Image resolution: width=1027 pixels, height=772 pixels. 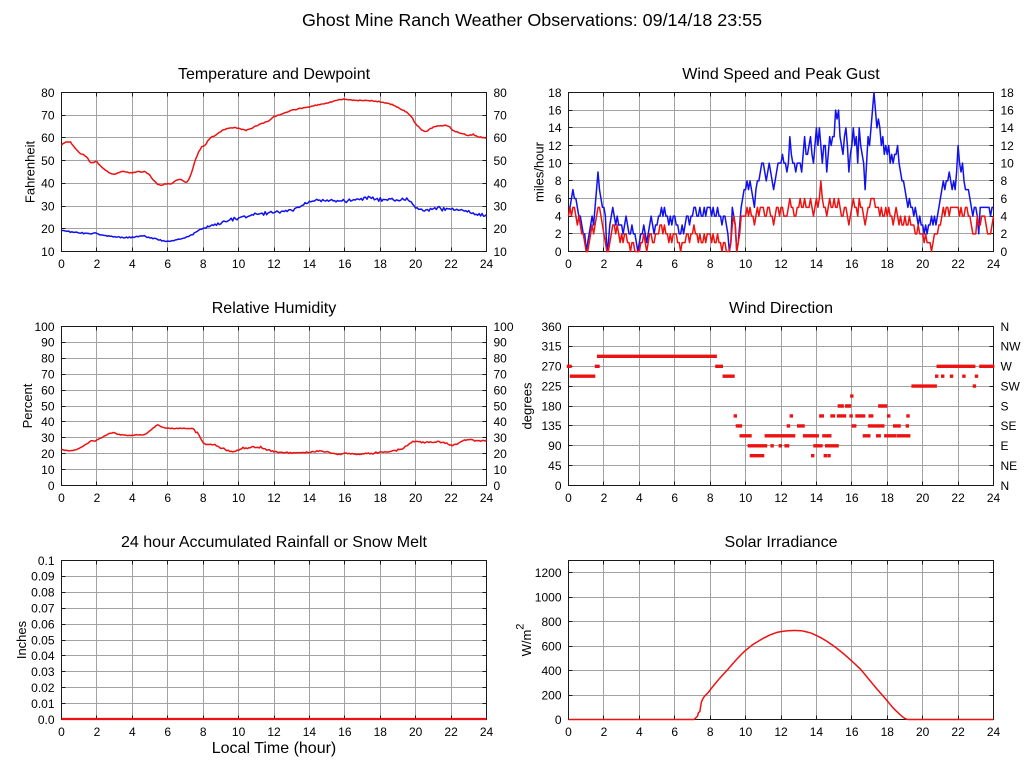 What do you see at coordinates (1007, 367) in the screenshot?
I see `svg-text: W` at bounding box center [1007, 367].